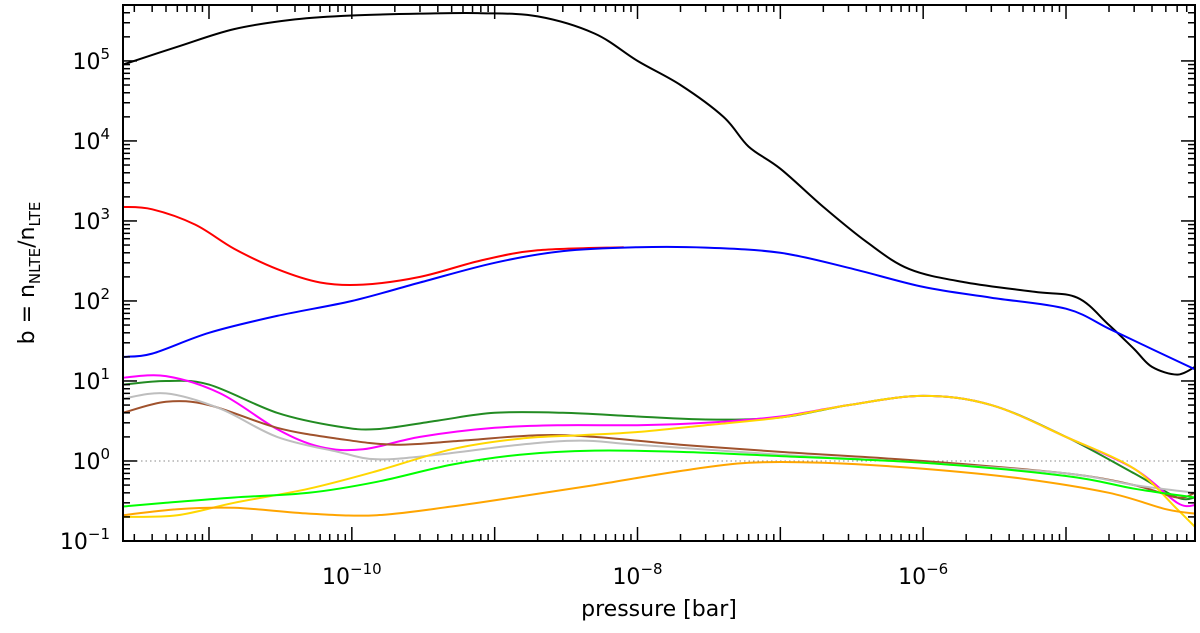 Image resolution: width=1200 pixels, height=633 pixels. I want to click on x-tick-label: 10⁻¹⁰, so click(352, 575).